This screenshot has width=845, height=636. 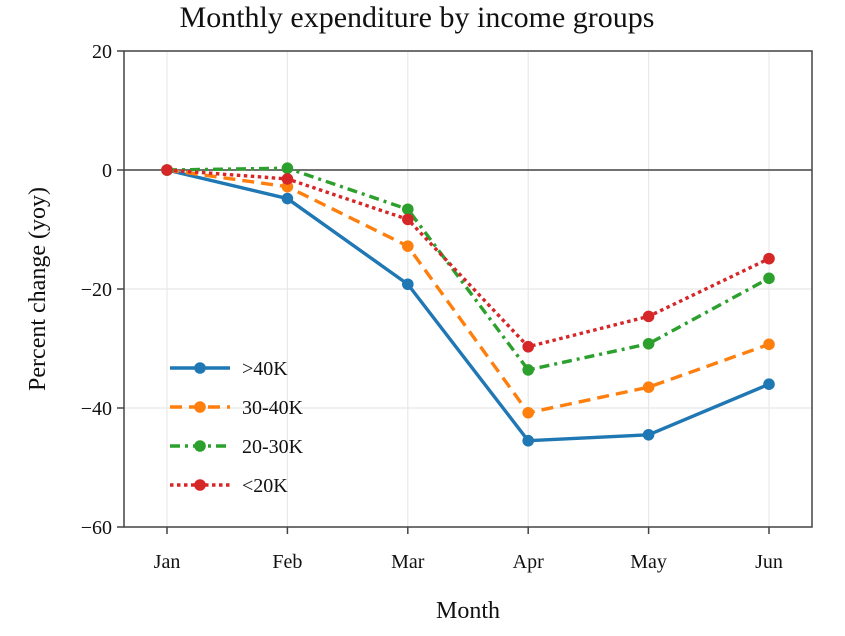 What do you see at coordinates (167, 562) in the screenshot?
I see `x-tick-label: Jan` at bounding box center [167, 562].